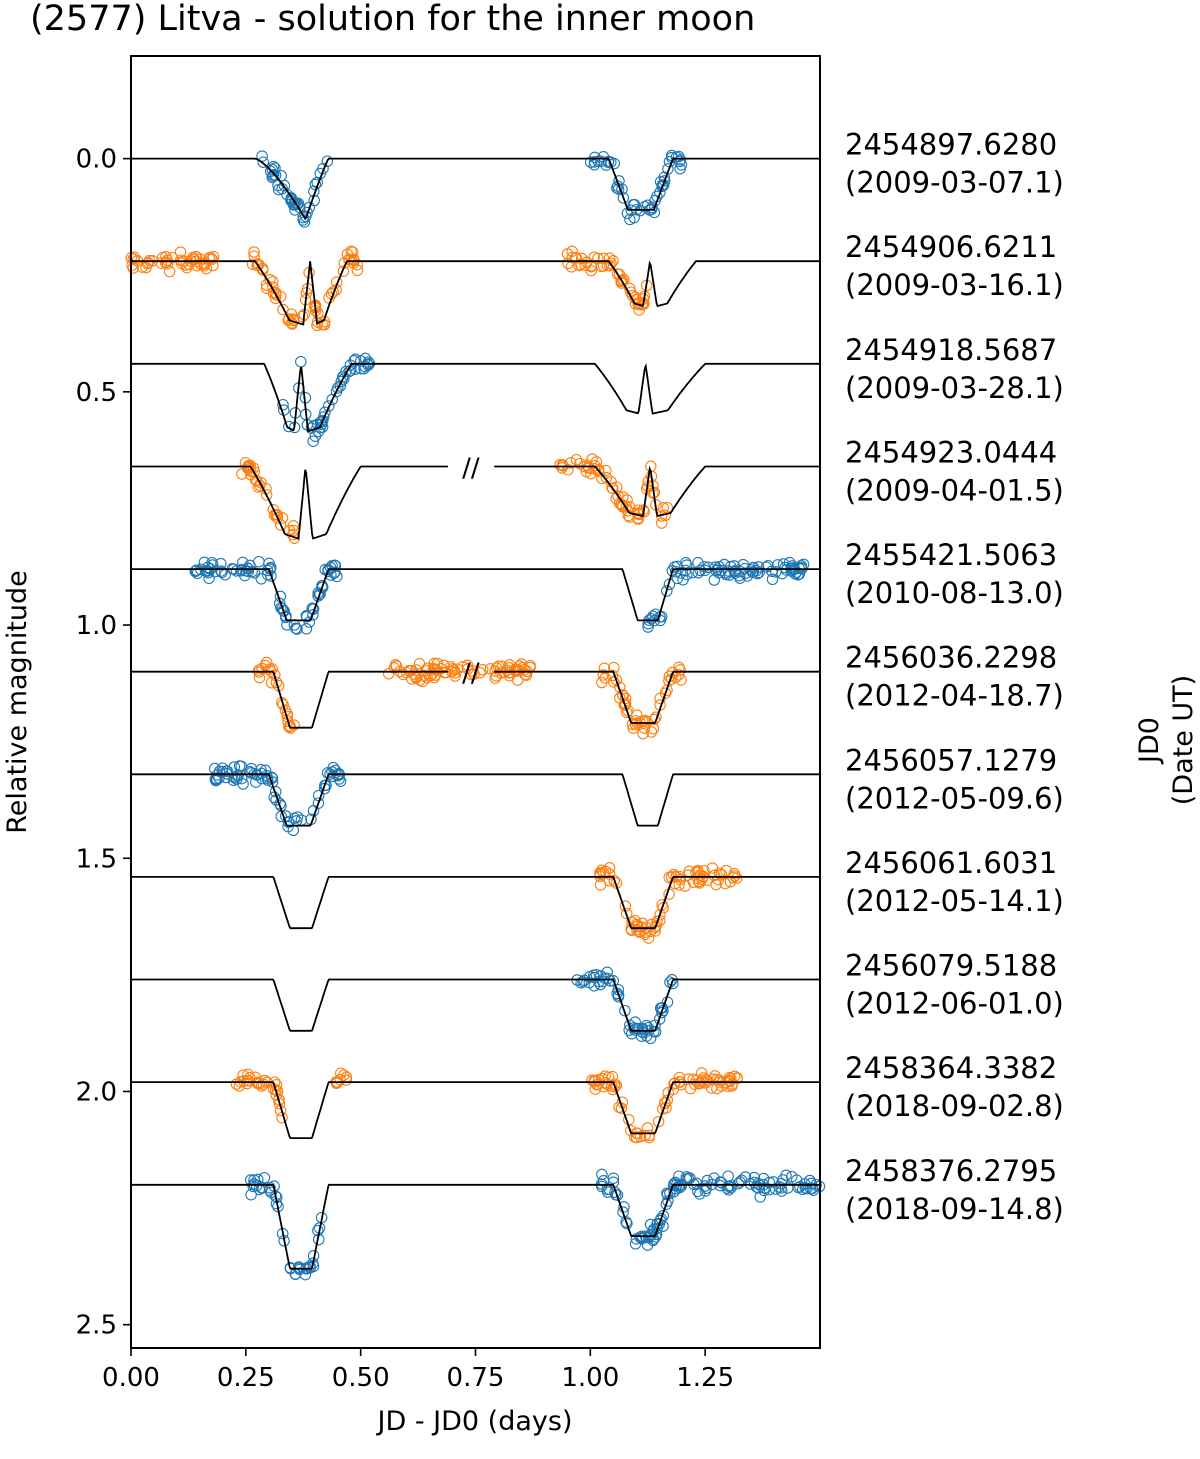 This screenshot has width=1200, height=1459. What do you see at coordinates (96, 859) in the screenshot?
I see `y-tick-label: 1.5` at bounding box center [96, 859].